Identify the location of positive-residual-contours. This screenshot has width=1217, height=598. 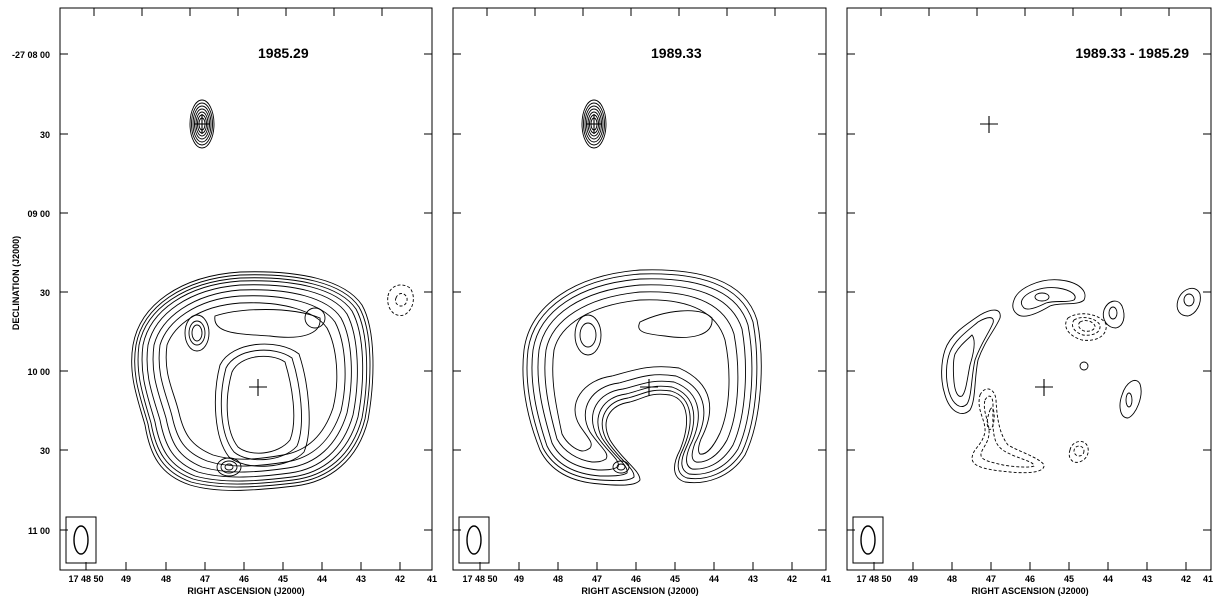
(1071, 349).